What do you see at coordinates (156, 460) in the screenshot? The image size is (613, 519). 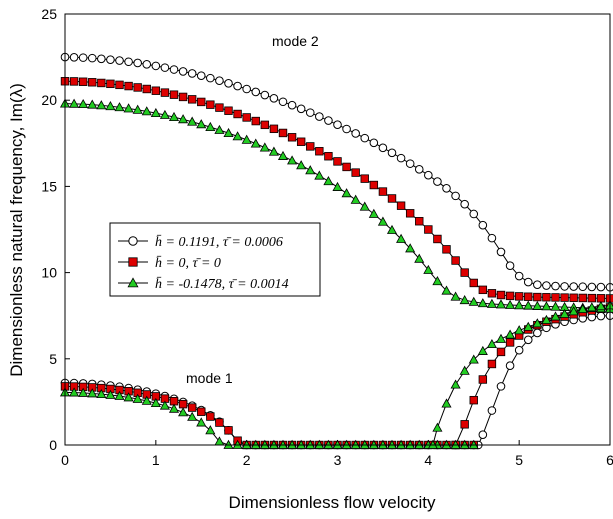 I see `x-tick-label: 1` at bounding box center [156, 460].